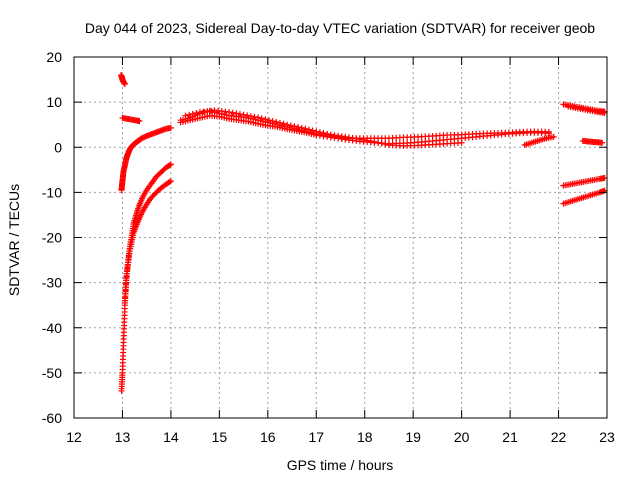 Image resolution: width=640 pixels, height=480 pixels. Describe the element at coordinates (14, 240) in the screenshot. I see `y-axis-label: SDTVAR / TECUs` at that location.